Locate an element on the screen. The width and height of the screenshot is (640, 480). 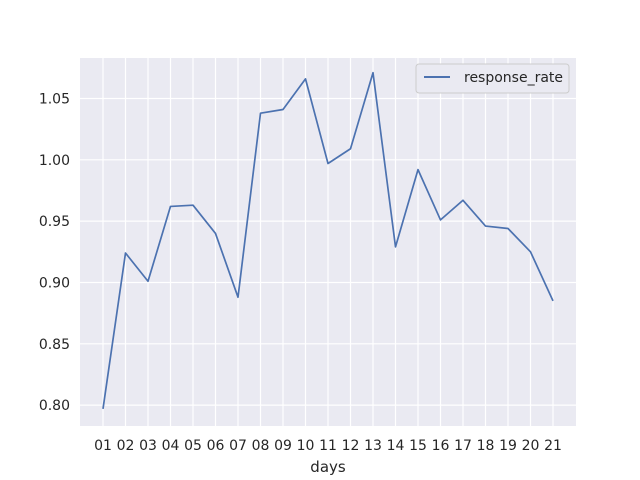
x-tick-label: 16 is located at coordinates (441, 446).